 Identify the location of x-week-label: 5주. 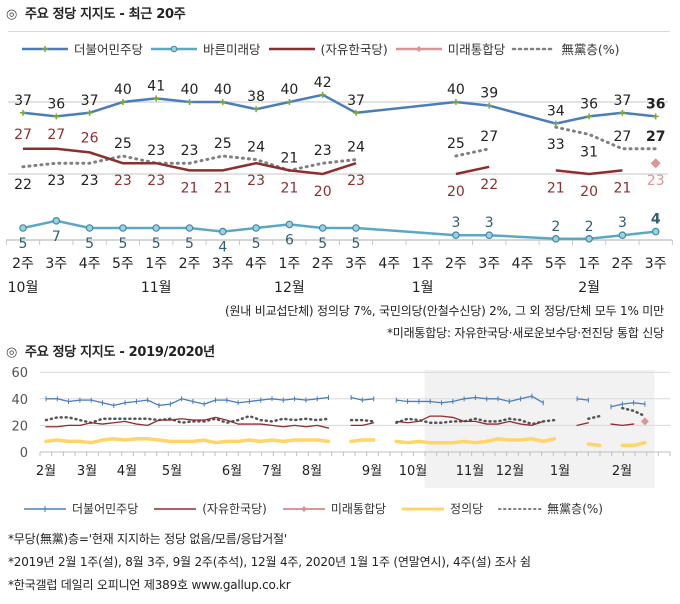
(556, 264).